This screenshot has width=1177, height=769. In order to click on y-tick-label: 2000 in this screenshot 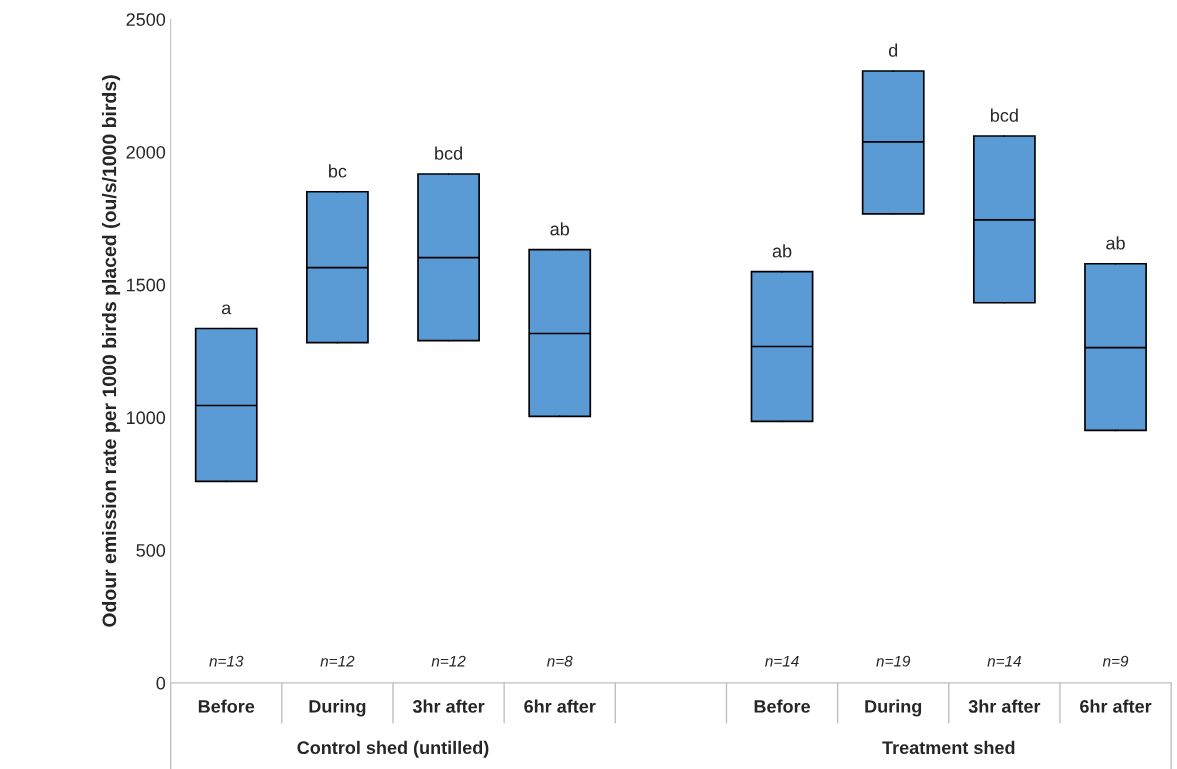, I will do `click(146, 152)`.